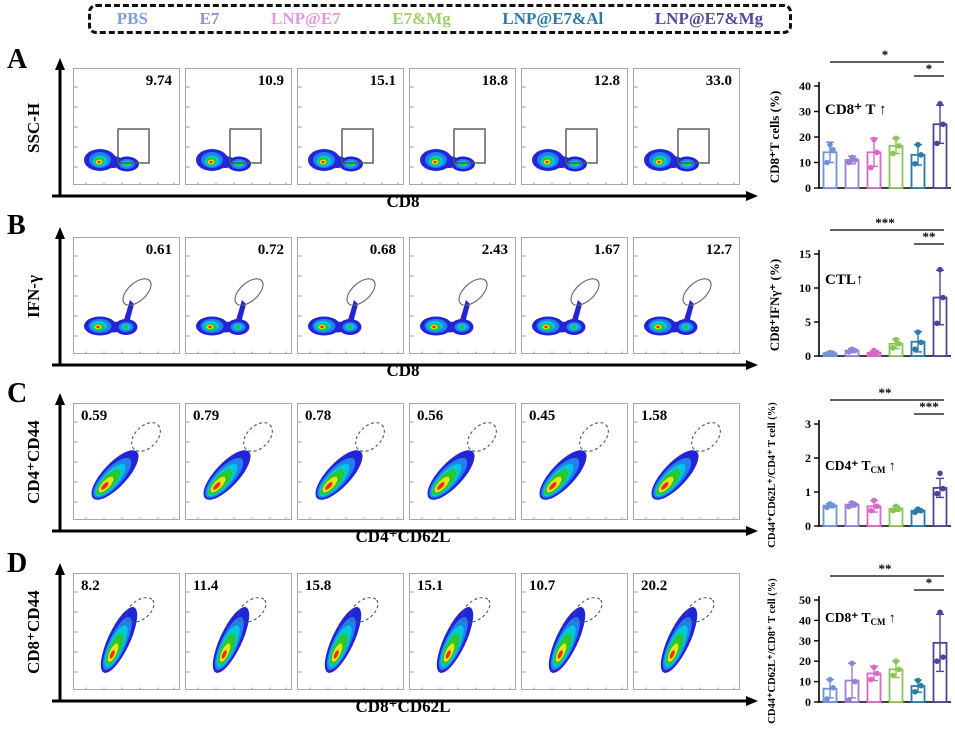  I want to click on gate-percentage: 0.59, so click(94, 416).